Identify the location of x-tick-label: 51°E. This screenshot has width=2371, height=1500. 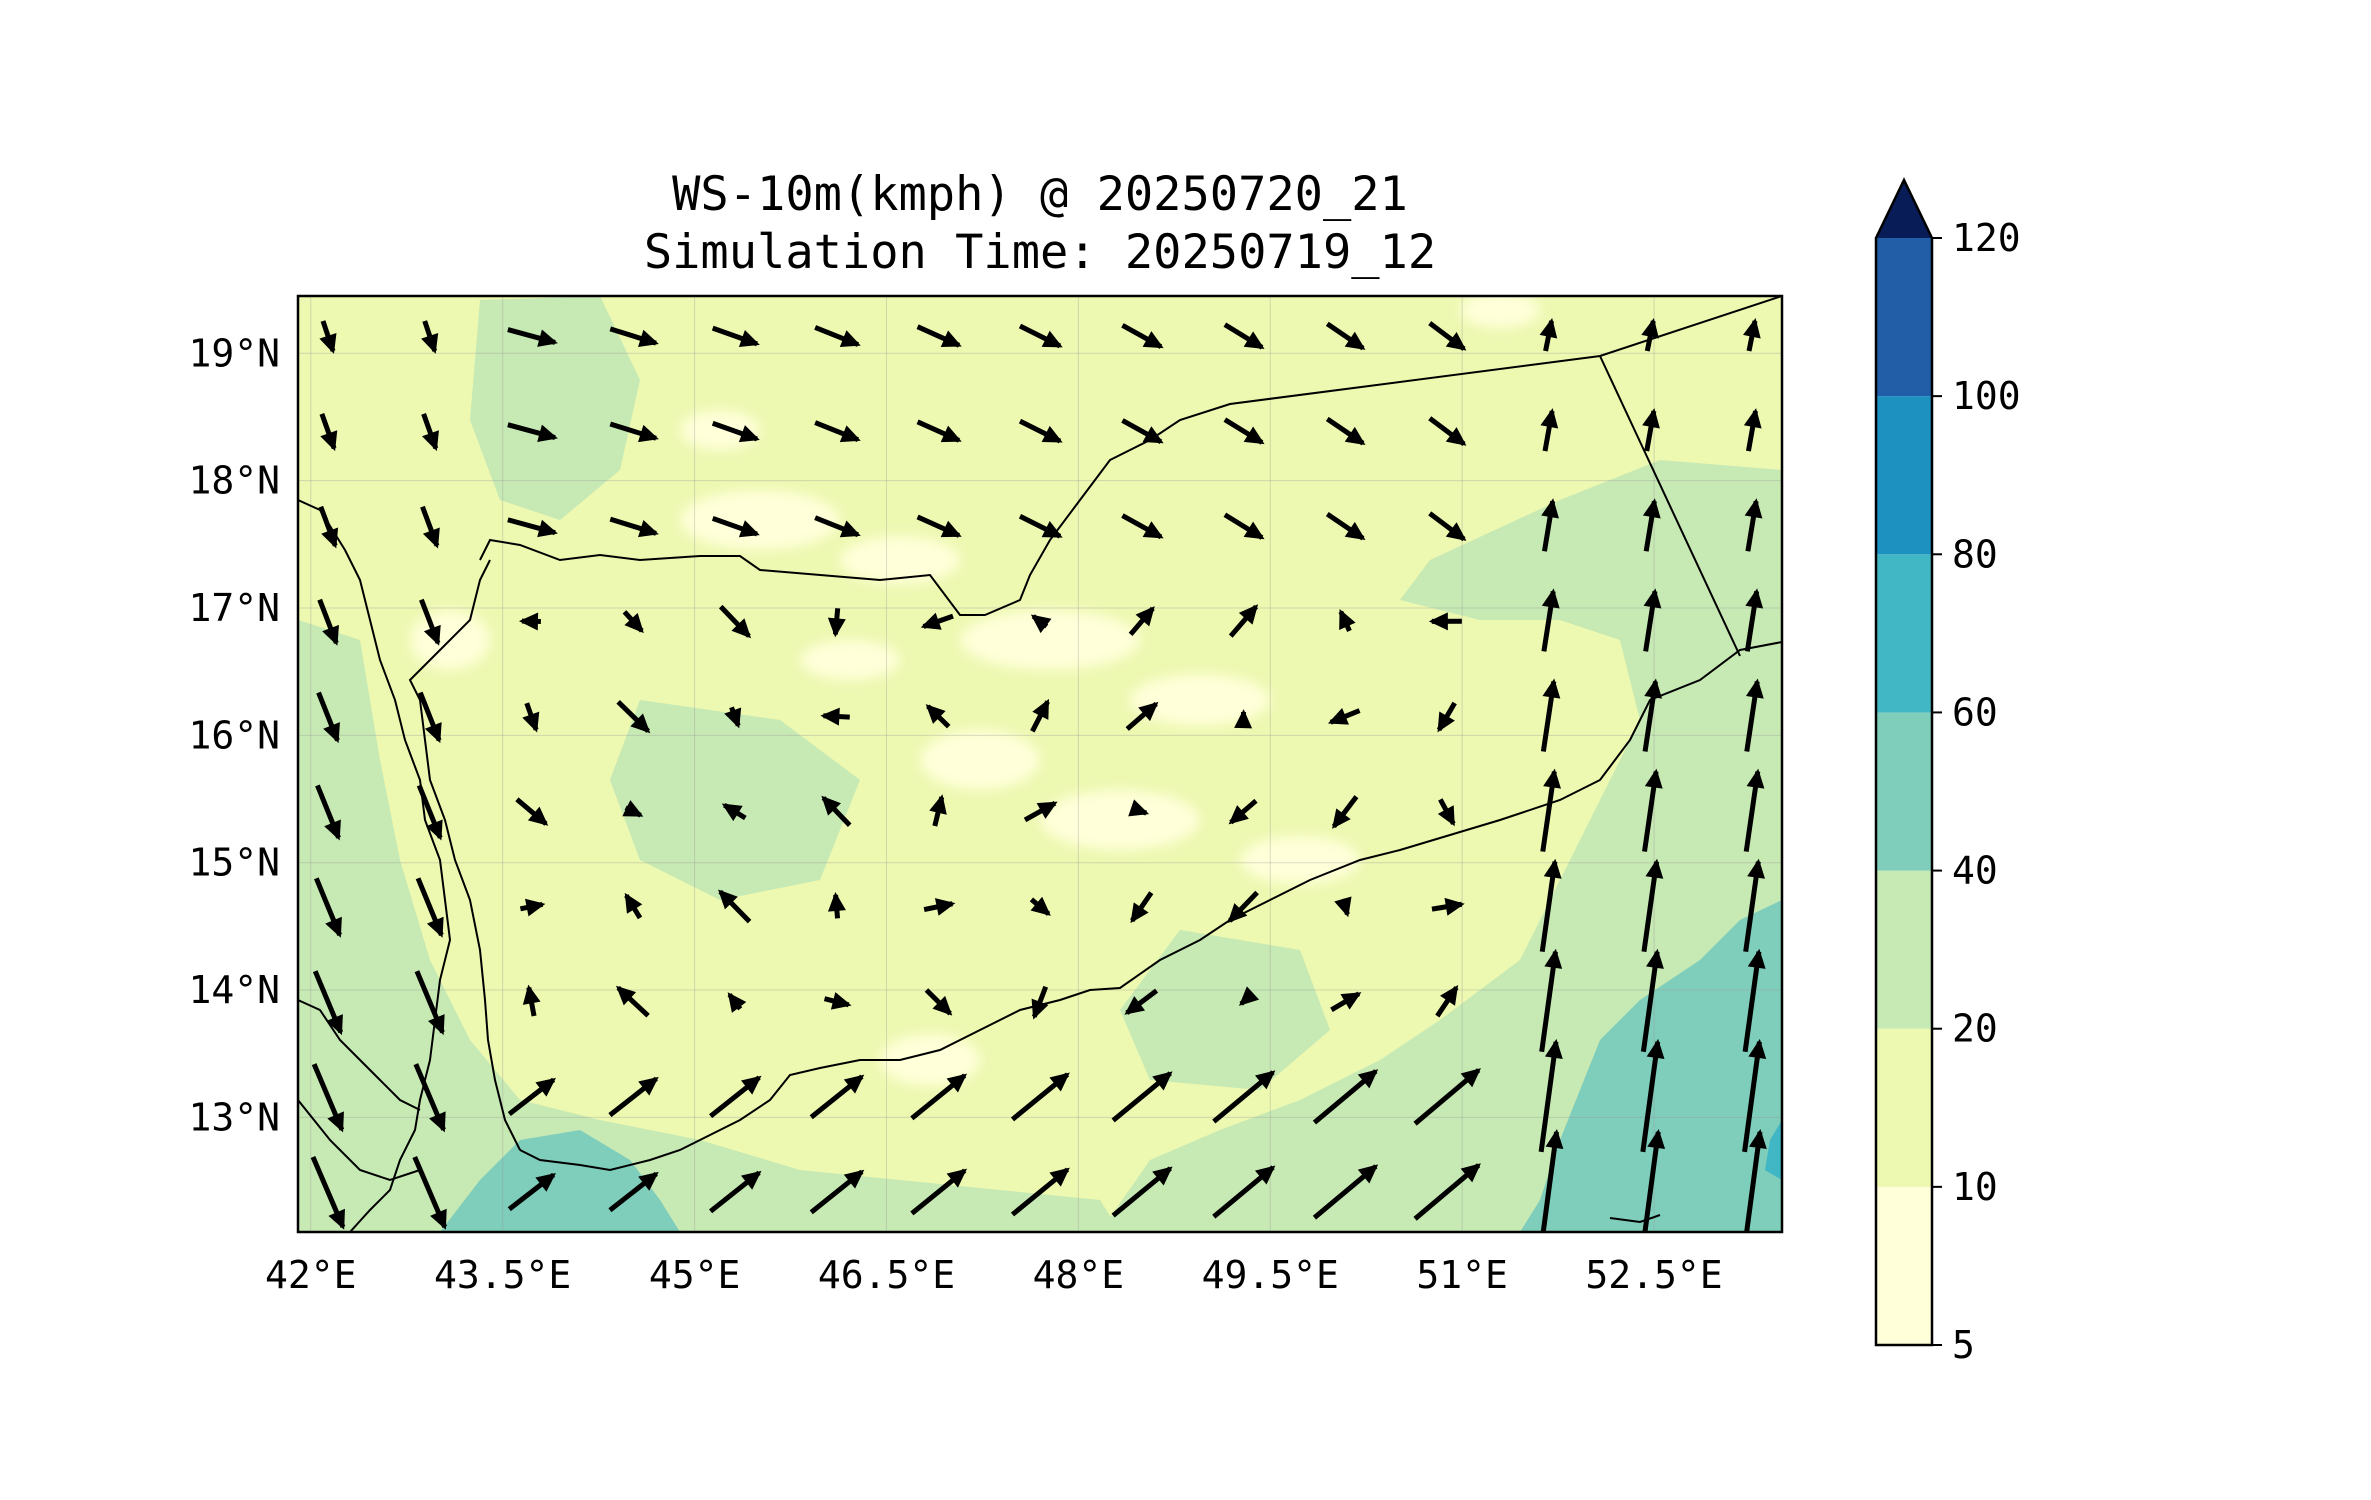
(1462, 1275).